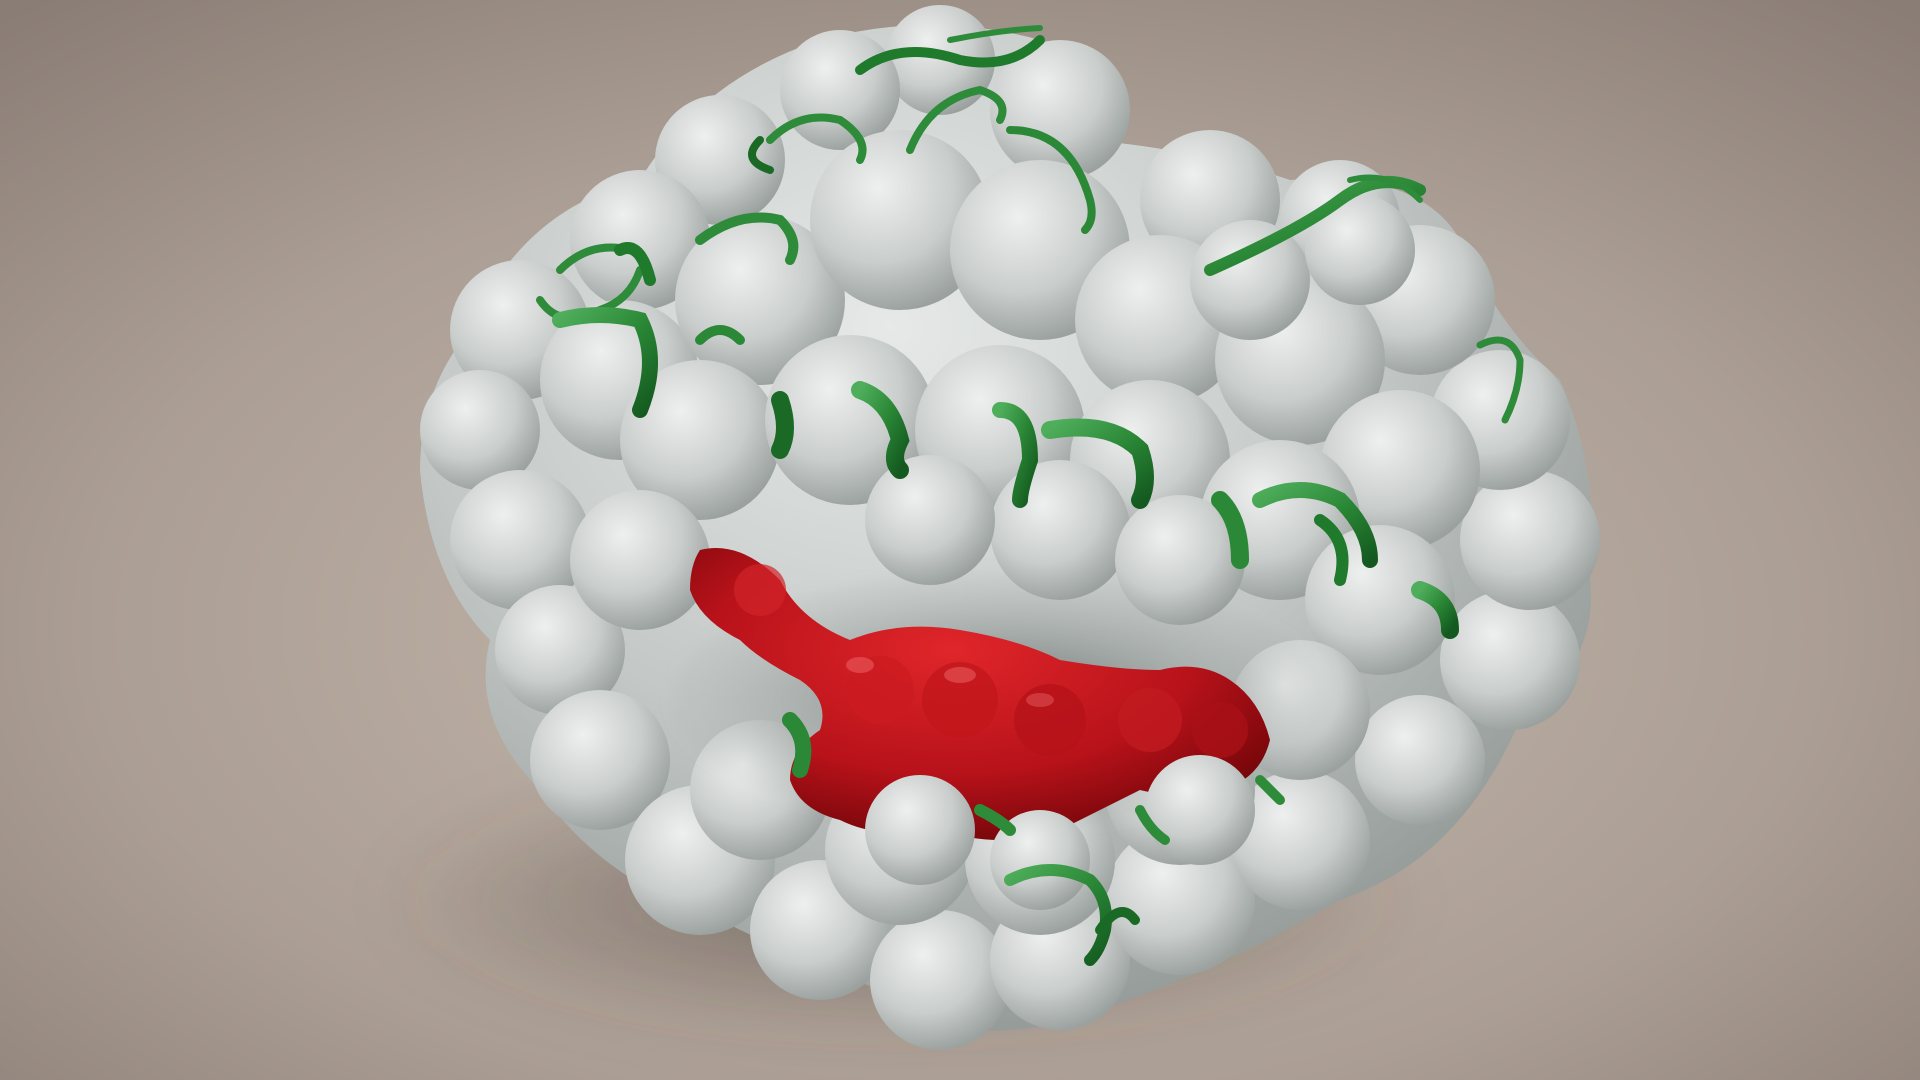  I want to click on bound-ligand, so click(980, 694).